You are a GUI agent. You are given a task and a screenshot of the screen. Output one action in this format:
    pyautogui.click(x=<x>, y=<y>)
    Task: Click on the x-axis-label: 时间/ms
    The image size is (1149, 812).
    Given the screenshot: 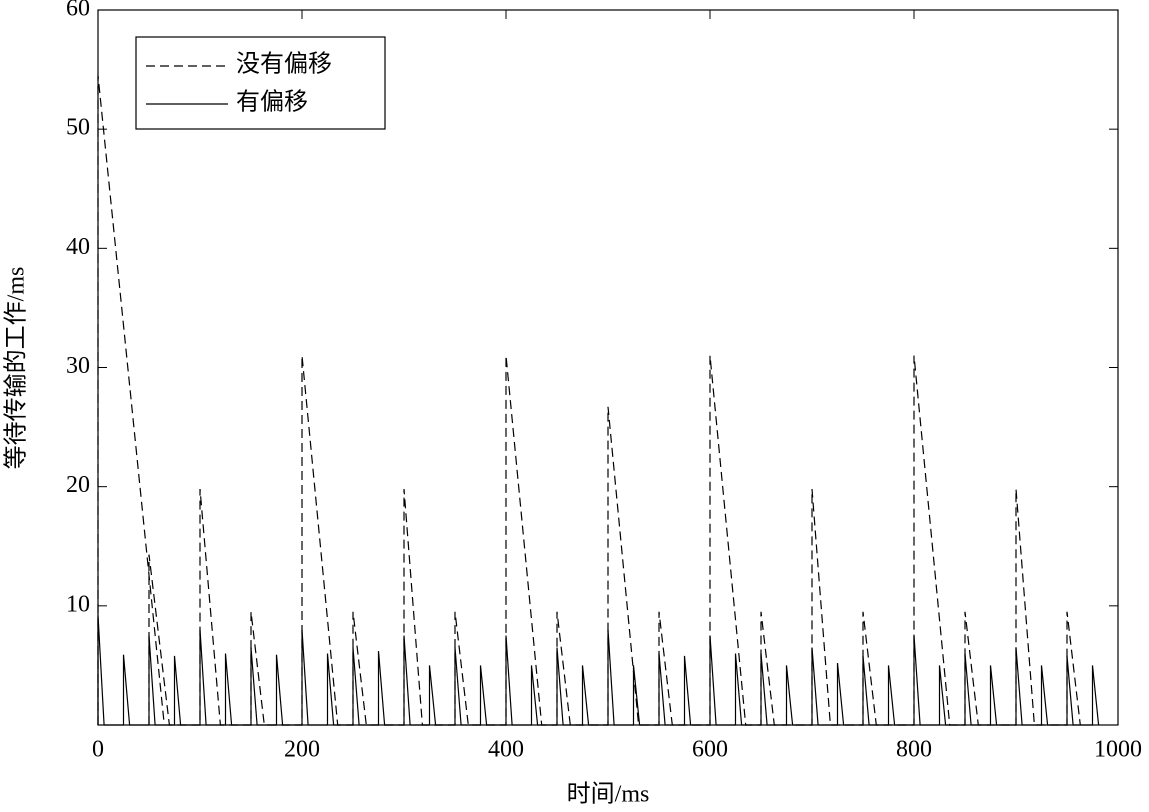 What is the action you would take?
    pyautogui.click(x=608, y=794)
    